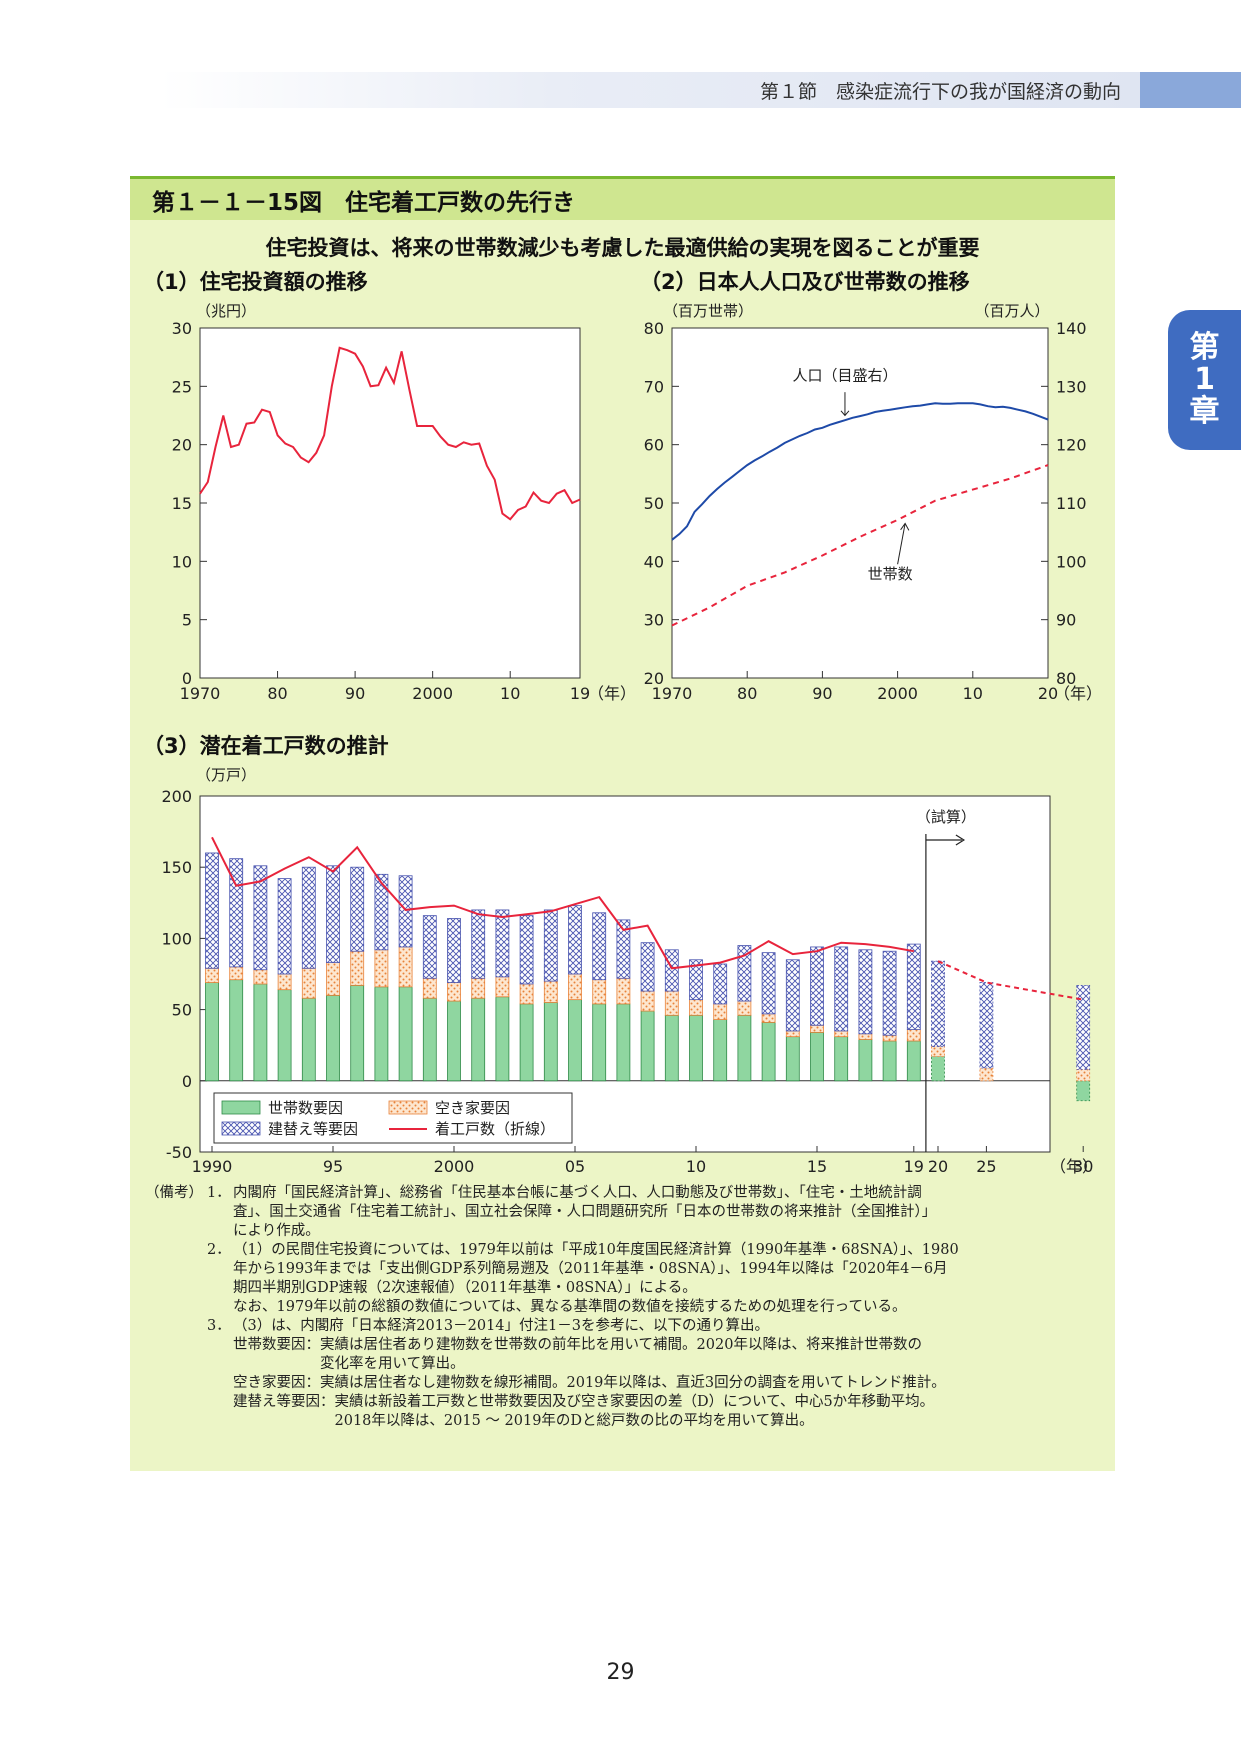 This screenshot has height=1754, width=1241. What do you see at coordinates (241, 1107) in the screenshot?
I see `chart3-legend-swatch` at bounding box center [241, 1107].